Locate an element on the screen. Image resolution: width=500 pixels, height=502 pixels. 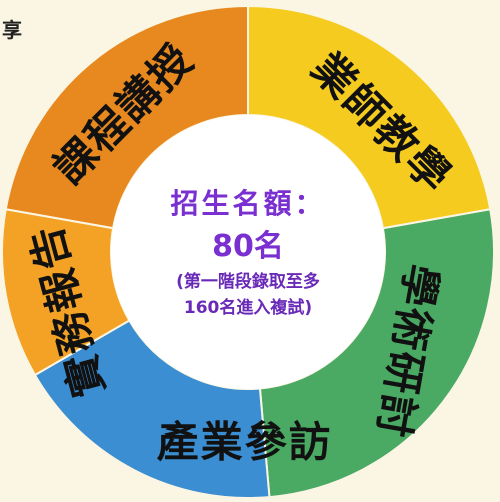
center-note-line2: 160名進入複試) is located at coordinates (248, 307).